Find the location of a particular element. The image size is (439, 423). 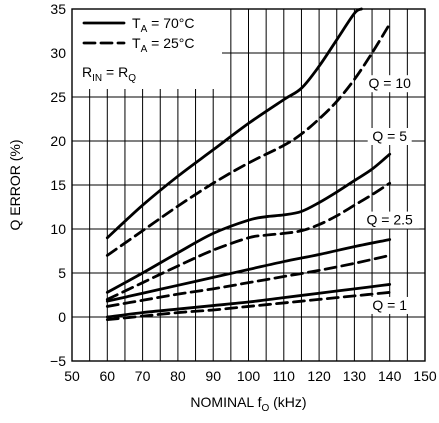

legend: TA = 70°CTA = 25°C RIN = RQ is located at coordinates (147, 49).